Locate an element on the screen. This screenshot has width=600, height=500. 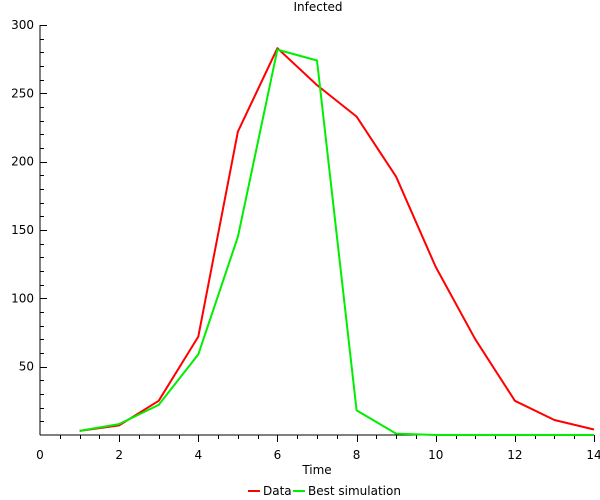
legend: Data Best simulation is located at coordinates (324, 491).